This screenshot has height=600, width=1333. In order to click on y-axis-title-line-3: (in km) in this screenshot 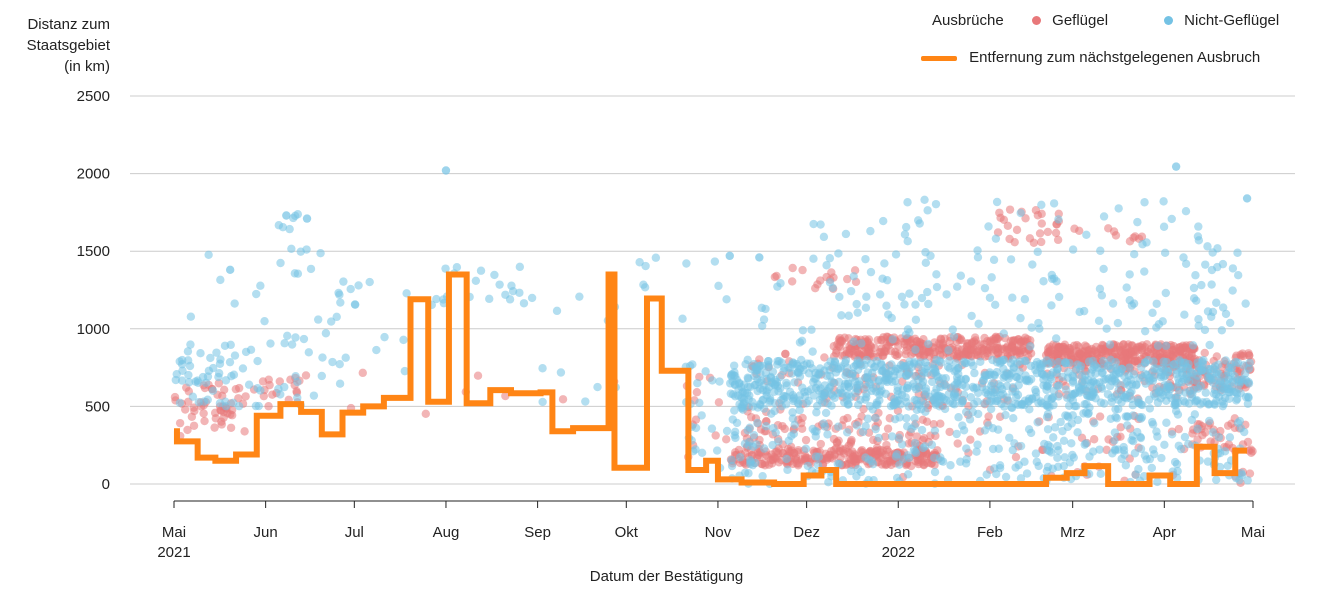, I will do `click(87, 66)`.